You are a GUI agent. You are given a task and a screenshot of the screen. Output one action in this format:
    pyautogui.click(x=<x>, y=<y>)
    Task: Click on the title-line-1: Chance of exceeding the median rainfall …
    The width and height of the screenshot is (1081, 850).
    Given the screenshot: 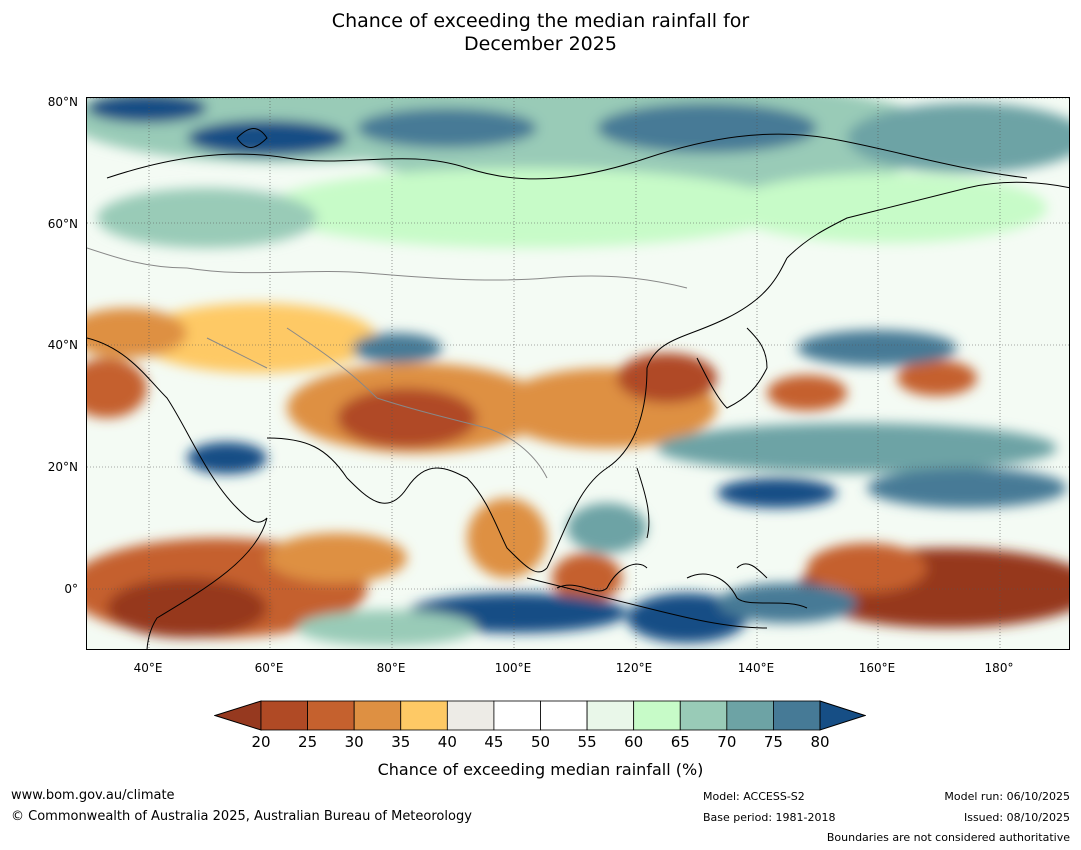 What is the action you would take?
    pyautogui.click(x=540, y=21)
    